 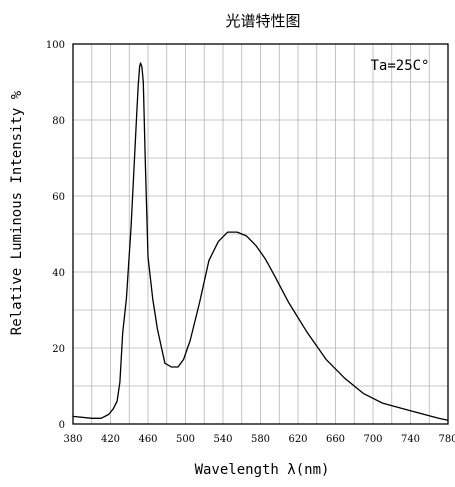 What do you see at coordinates (62, 425) in the screenshot?
I see `y-tick-label: 0` at bounding box center [62, 425].